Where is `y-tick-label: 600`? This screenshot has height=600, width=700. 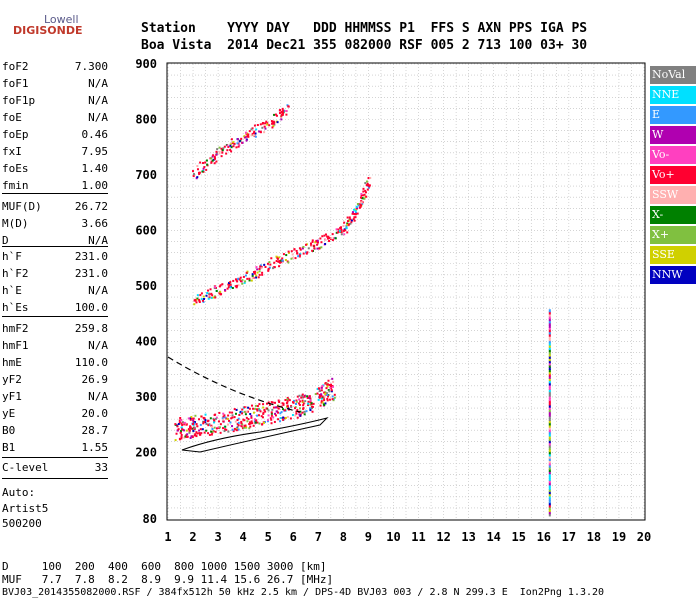 y-tick-label: 600 is located at coordinates (146, 230).